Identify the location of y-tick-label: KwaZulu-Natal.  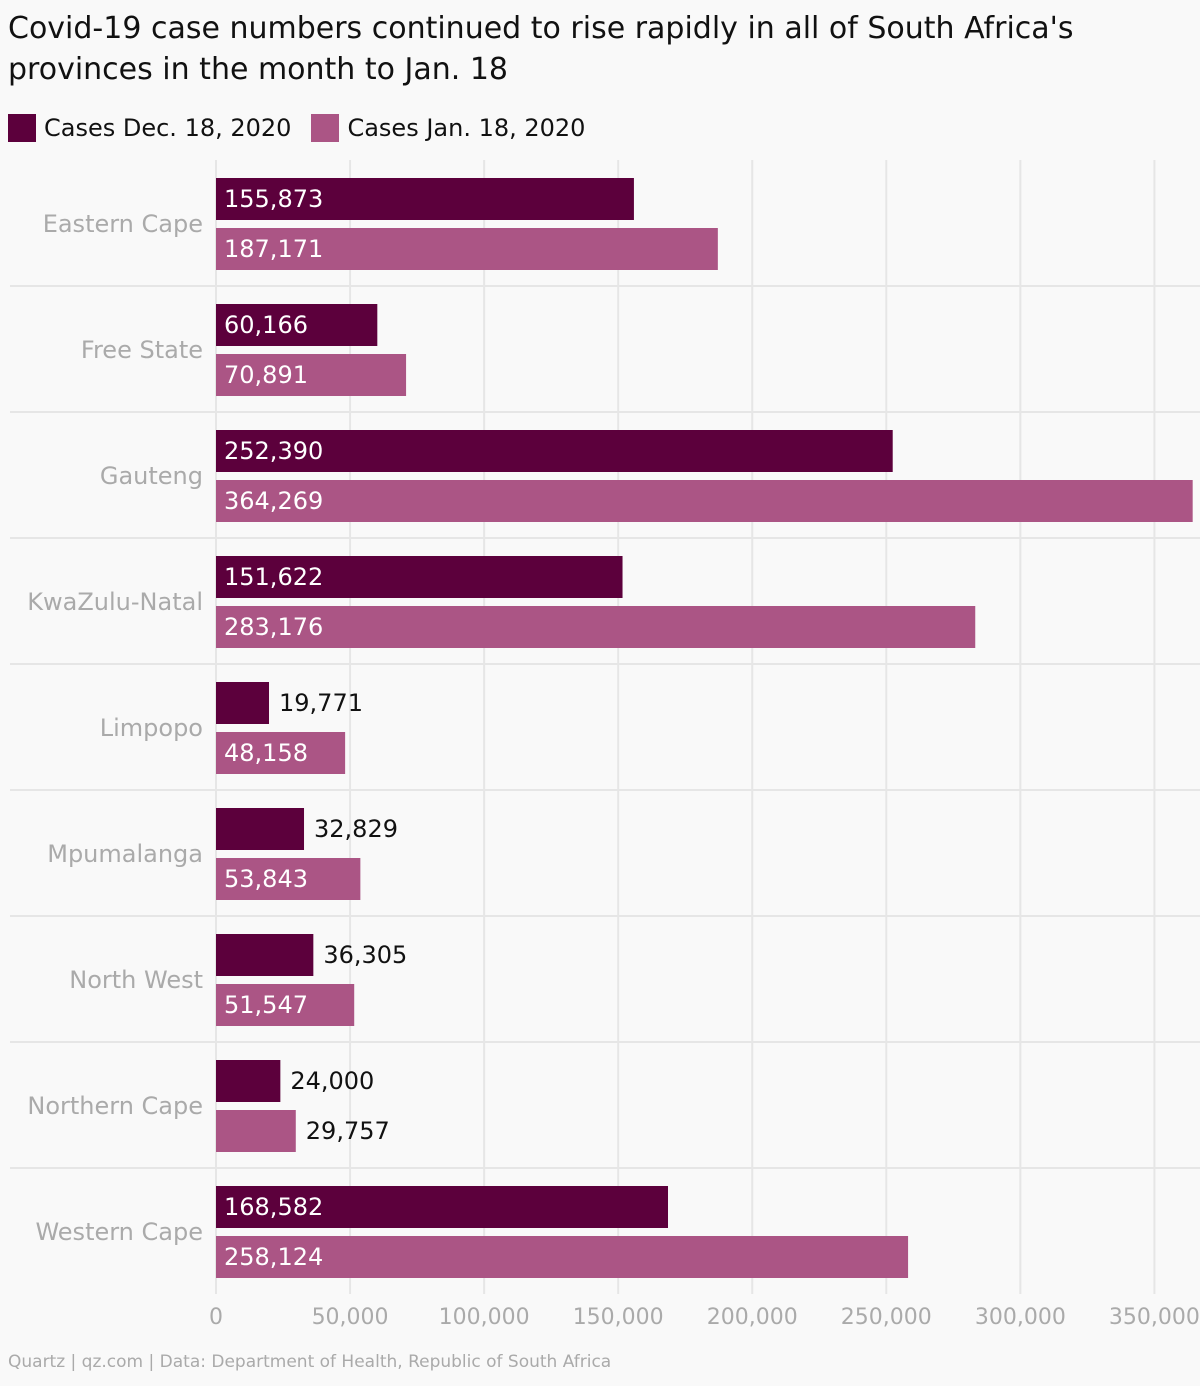
(115, 602).